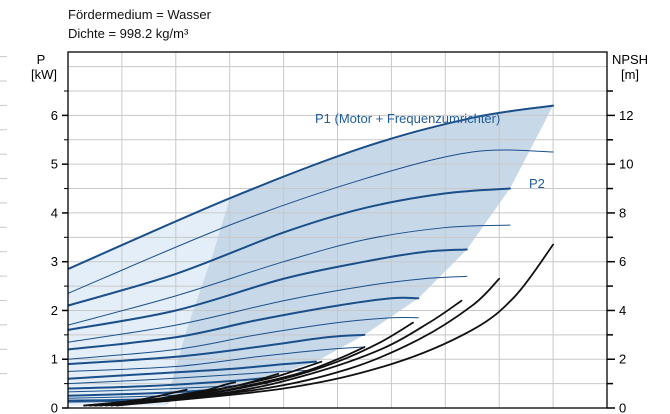  What do you see at coordinates (630, 74) in the screenshot?
I see `right-axis-label-unit: [m]` at bounding box center [630, 74].